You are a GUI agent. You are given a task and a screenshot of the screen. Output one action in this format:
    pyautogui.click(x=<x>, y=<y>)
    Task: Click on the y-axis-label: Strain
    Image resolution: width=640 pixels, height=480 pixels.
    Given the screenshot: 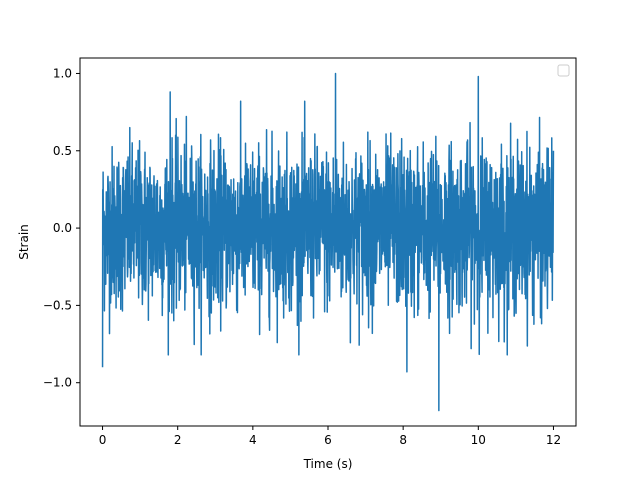 What is the action you would take?
    pyautogui.click(x=24, y=242)
    